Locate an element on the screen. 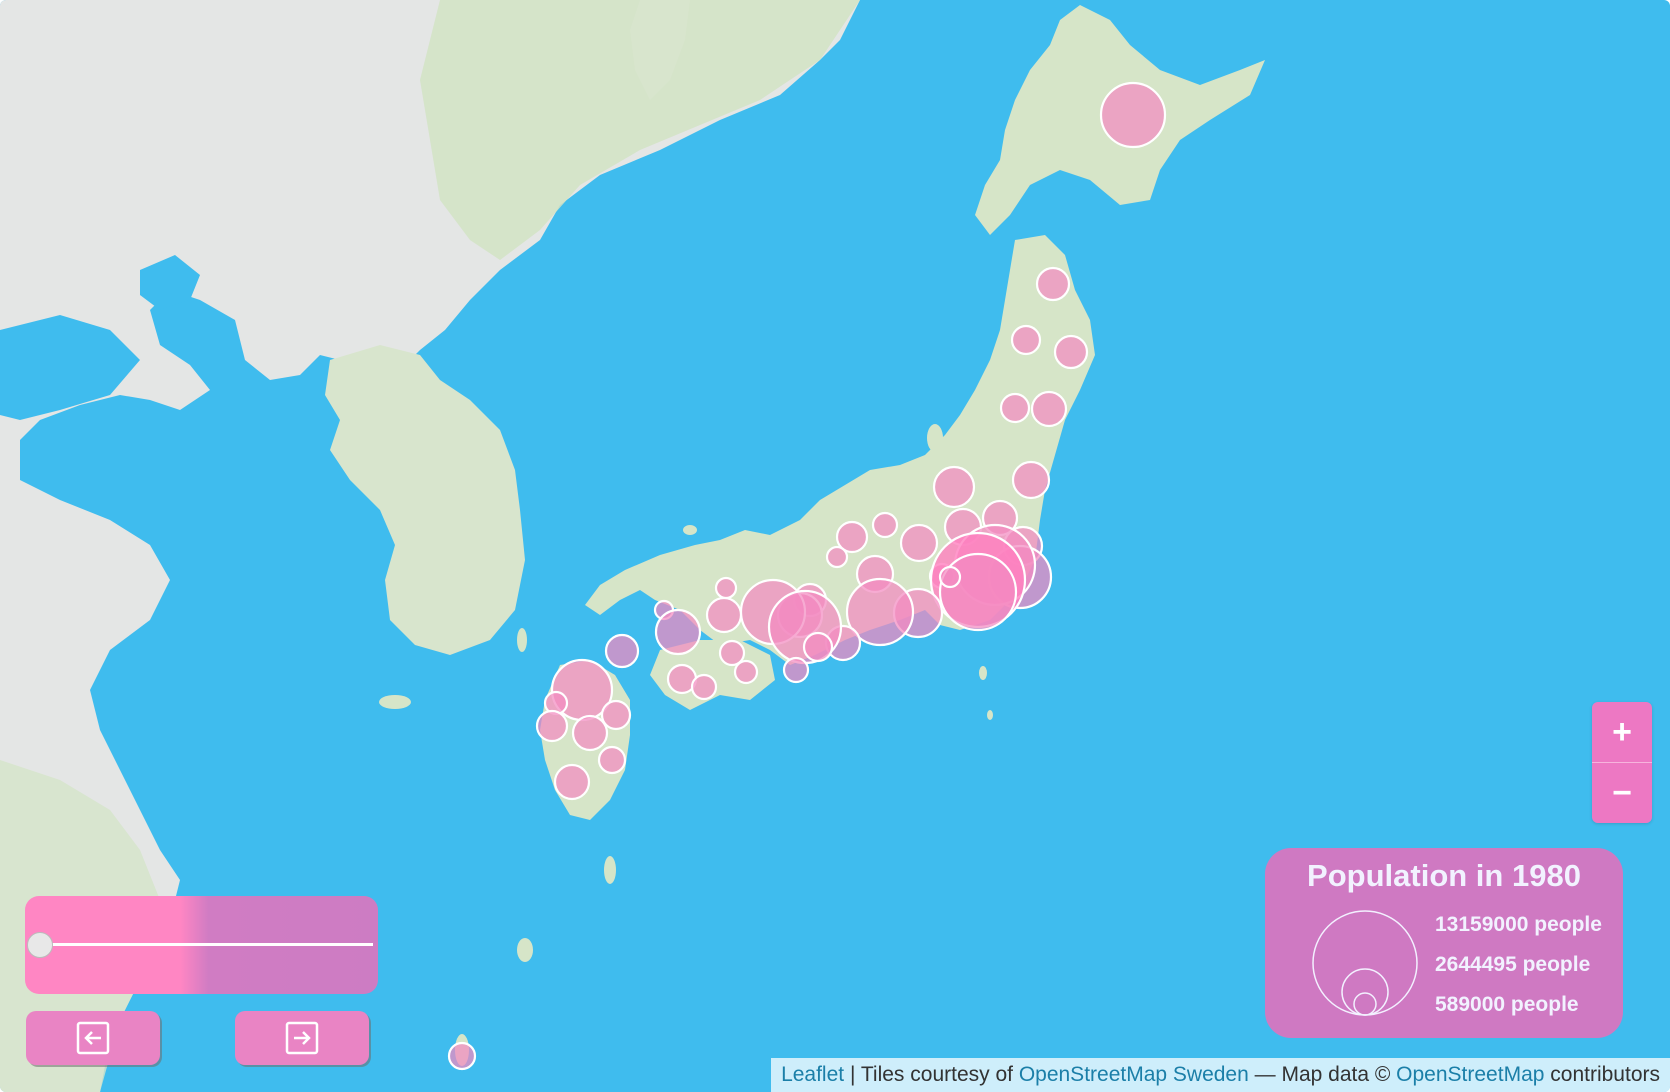 The image size is (1670, 1092). legend-circles is located at coordinates (1365, 963).